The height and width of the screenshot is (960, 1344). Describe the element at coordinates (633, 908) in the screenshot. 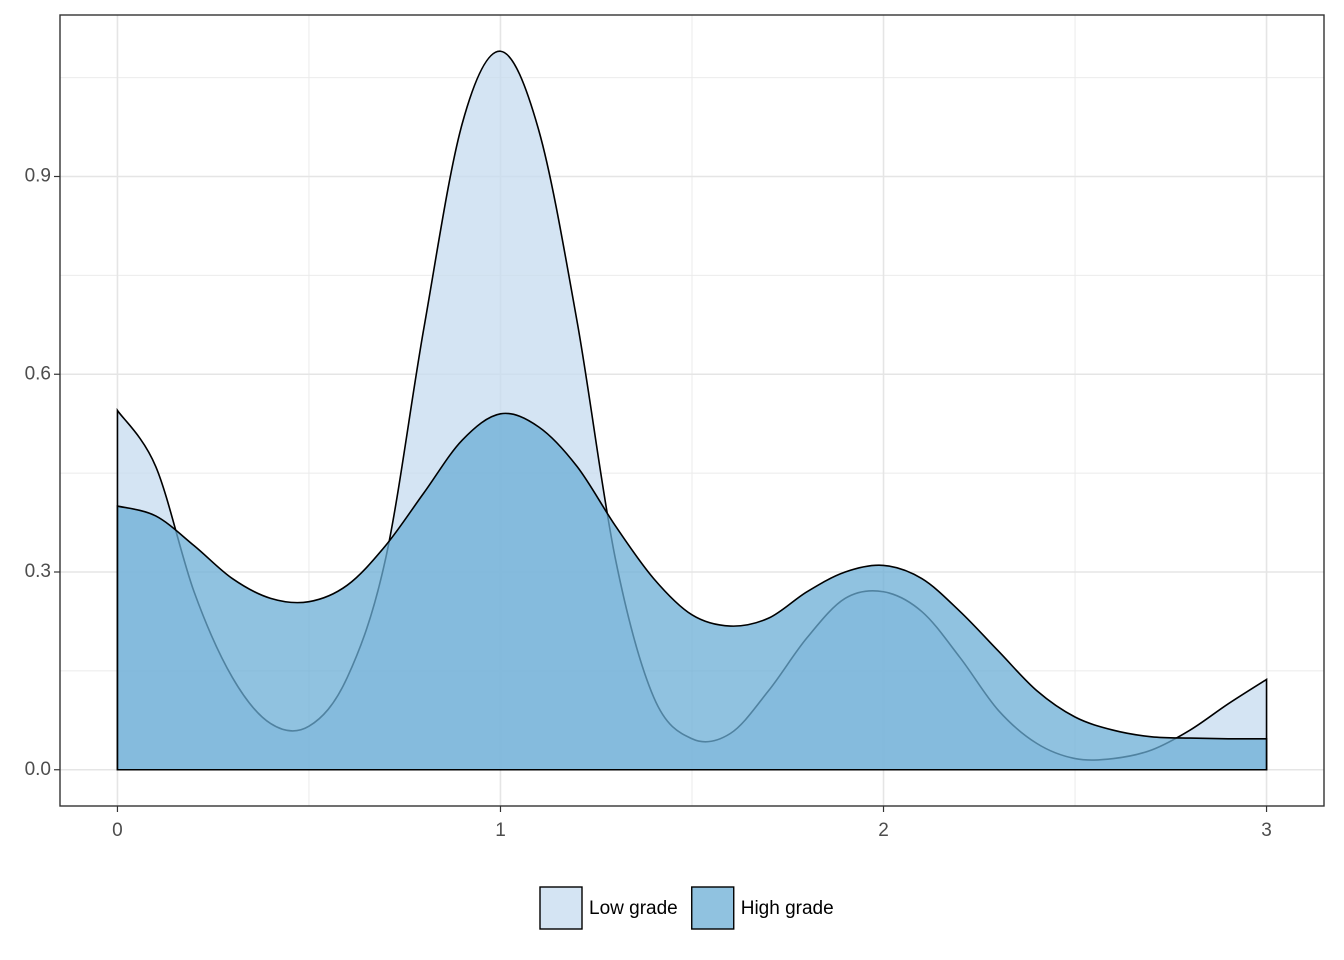

I see `legend-label: Low grade` at that location.